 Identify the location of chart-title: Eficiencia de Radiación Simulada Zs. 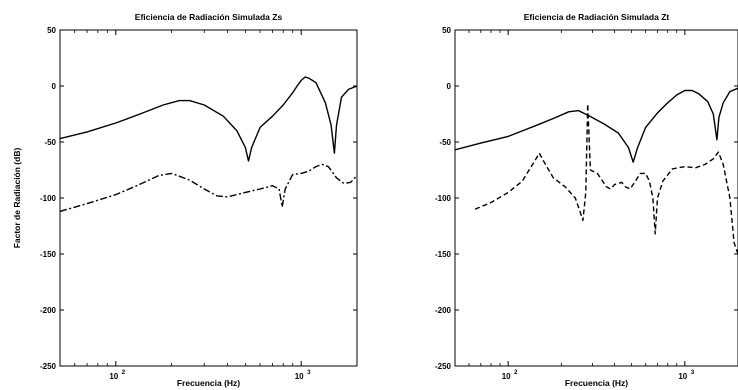
(209, 17).